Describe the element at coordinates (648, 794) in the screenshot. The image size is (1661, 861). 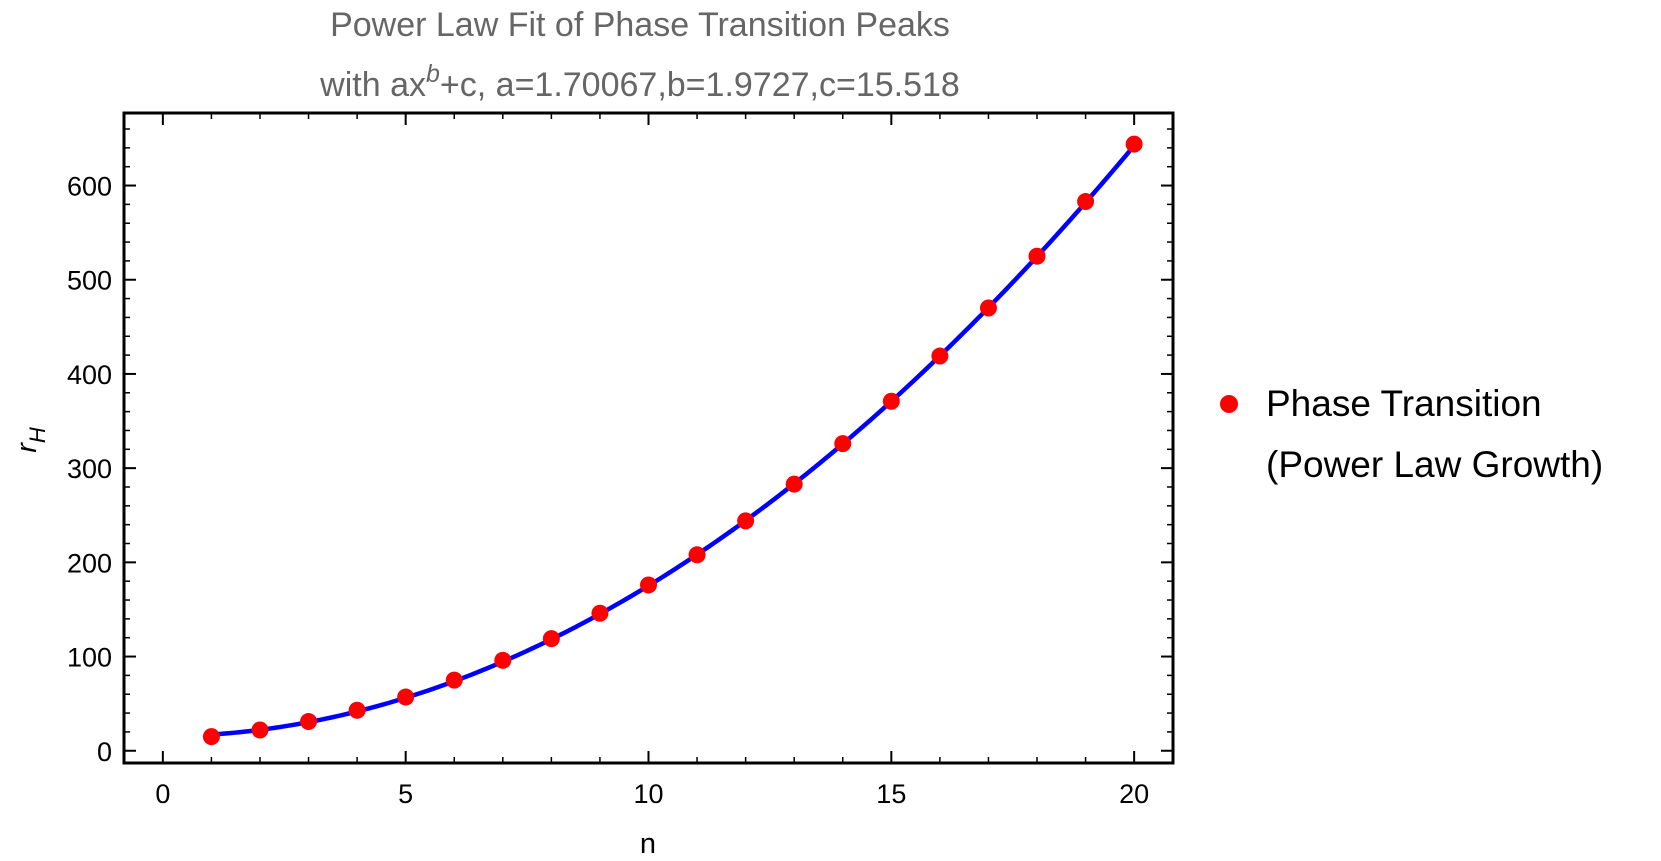
I see `x-tick-label: 10` at that location.